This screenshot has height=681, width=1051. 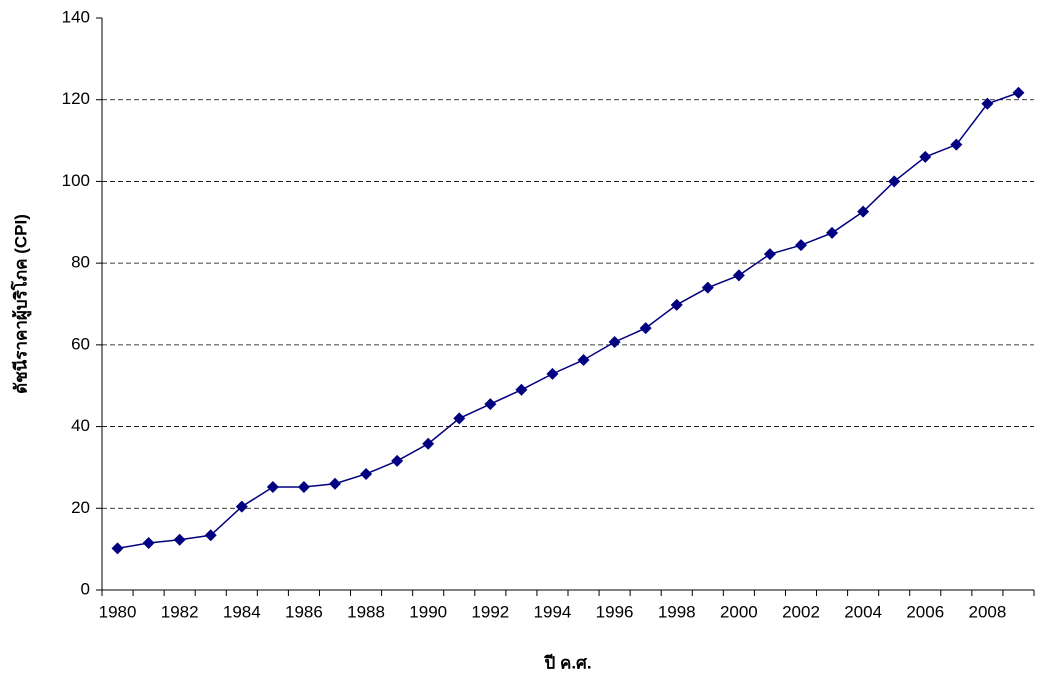 What do you see at coordinates (490, 611) in the screenshot?
I see `x-tick-label: 1992` at bounding box center [490, 611].